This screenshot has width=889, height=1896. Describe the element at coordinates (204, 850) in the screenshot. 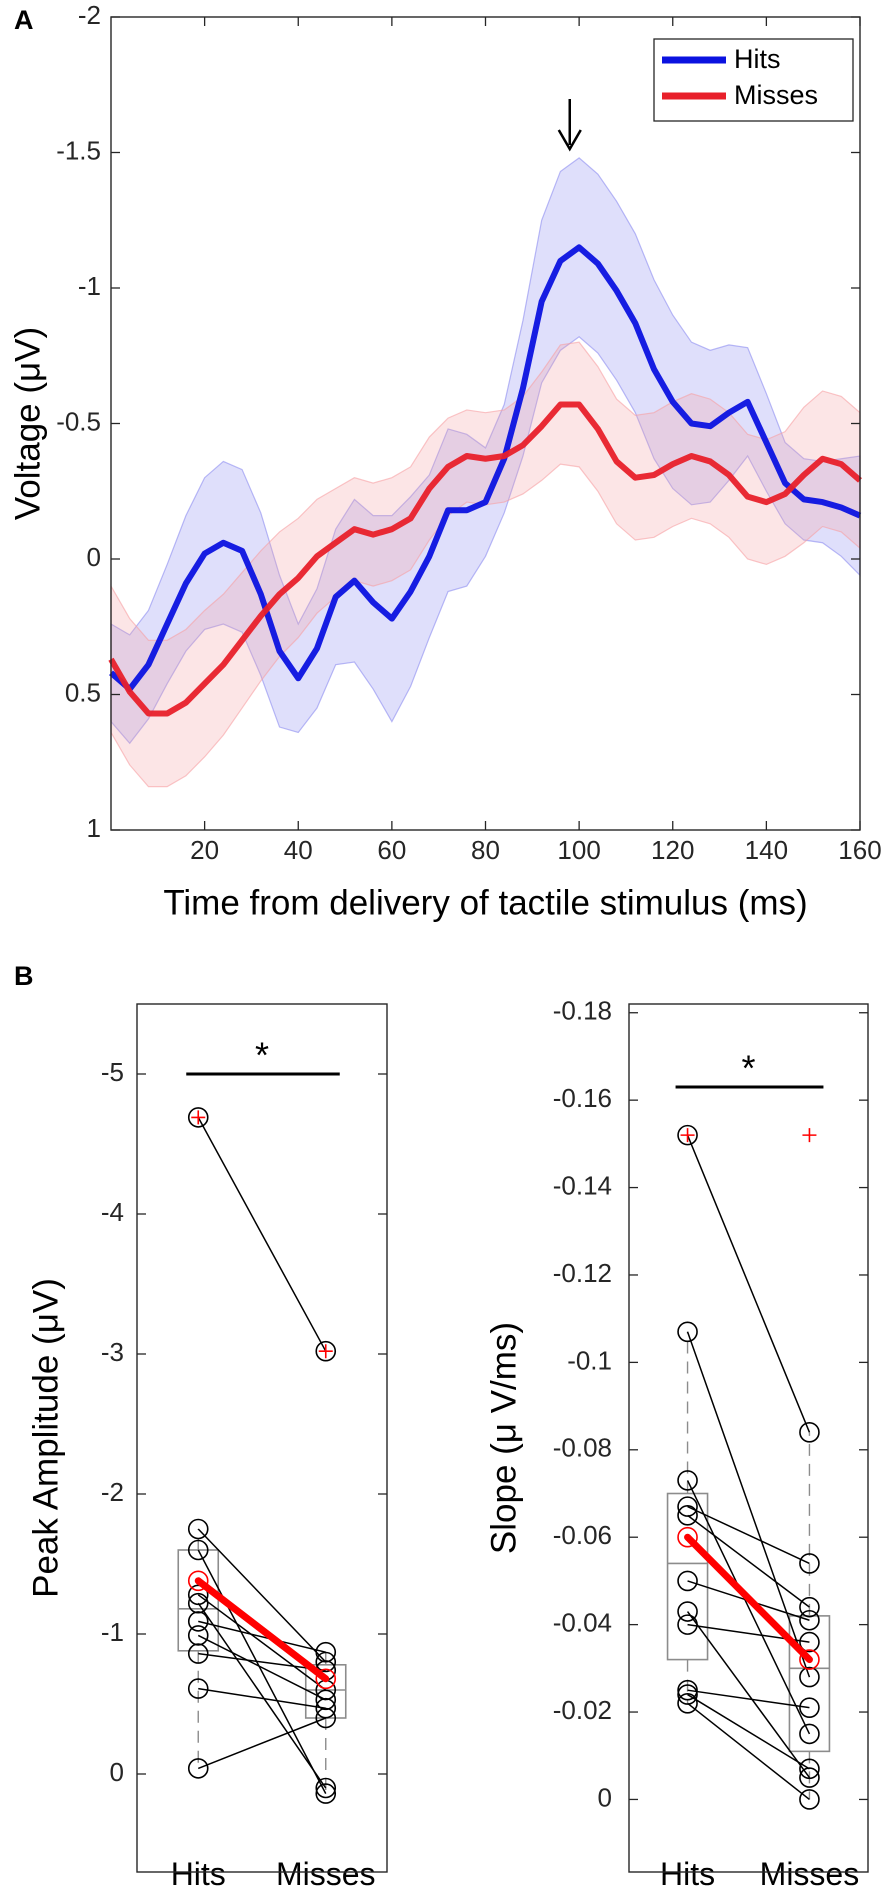

I see `x-tick-label: 20` at that location.